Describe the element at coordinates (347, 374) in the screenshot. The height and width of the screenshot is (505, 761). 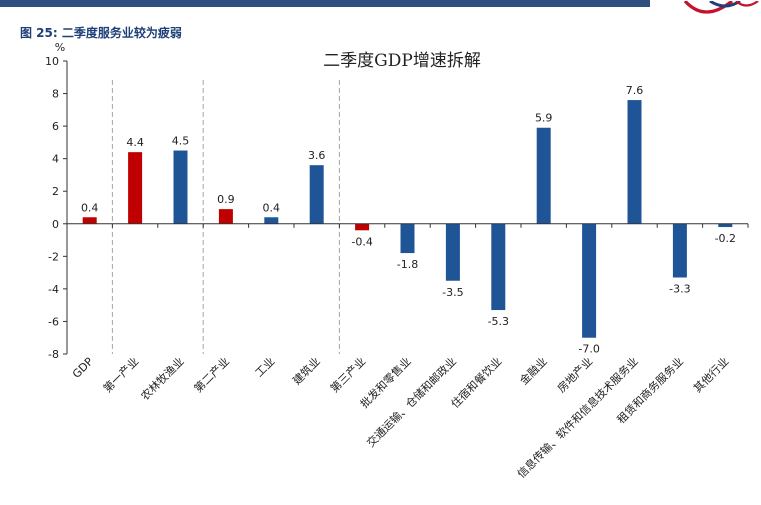
I see `x-tick-label: 第三产业` at that location.